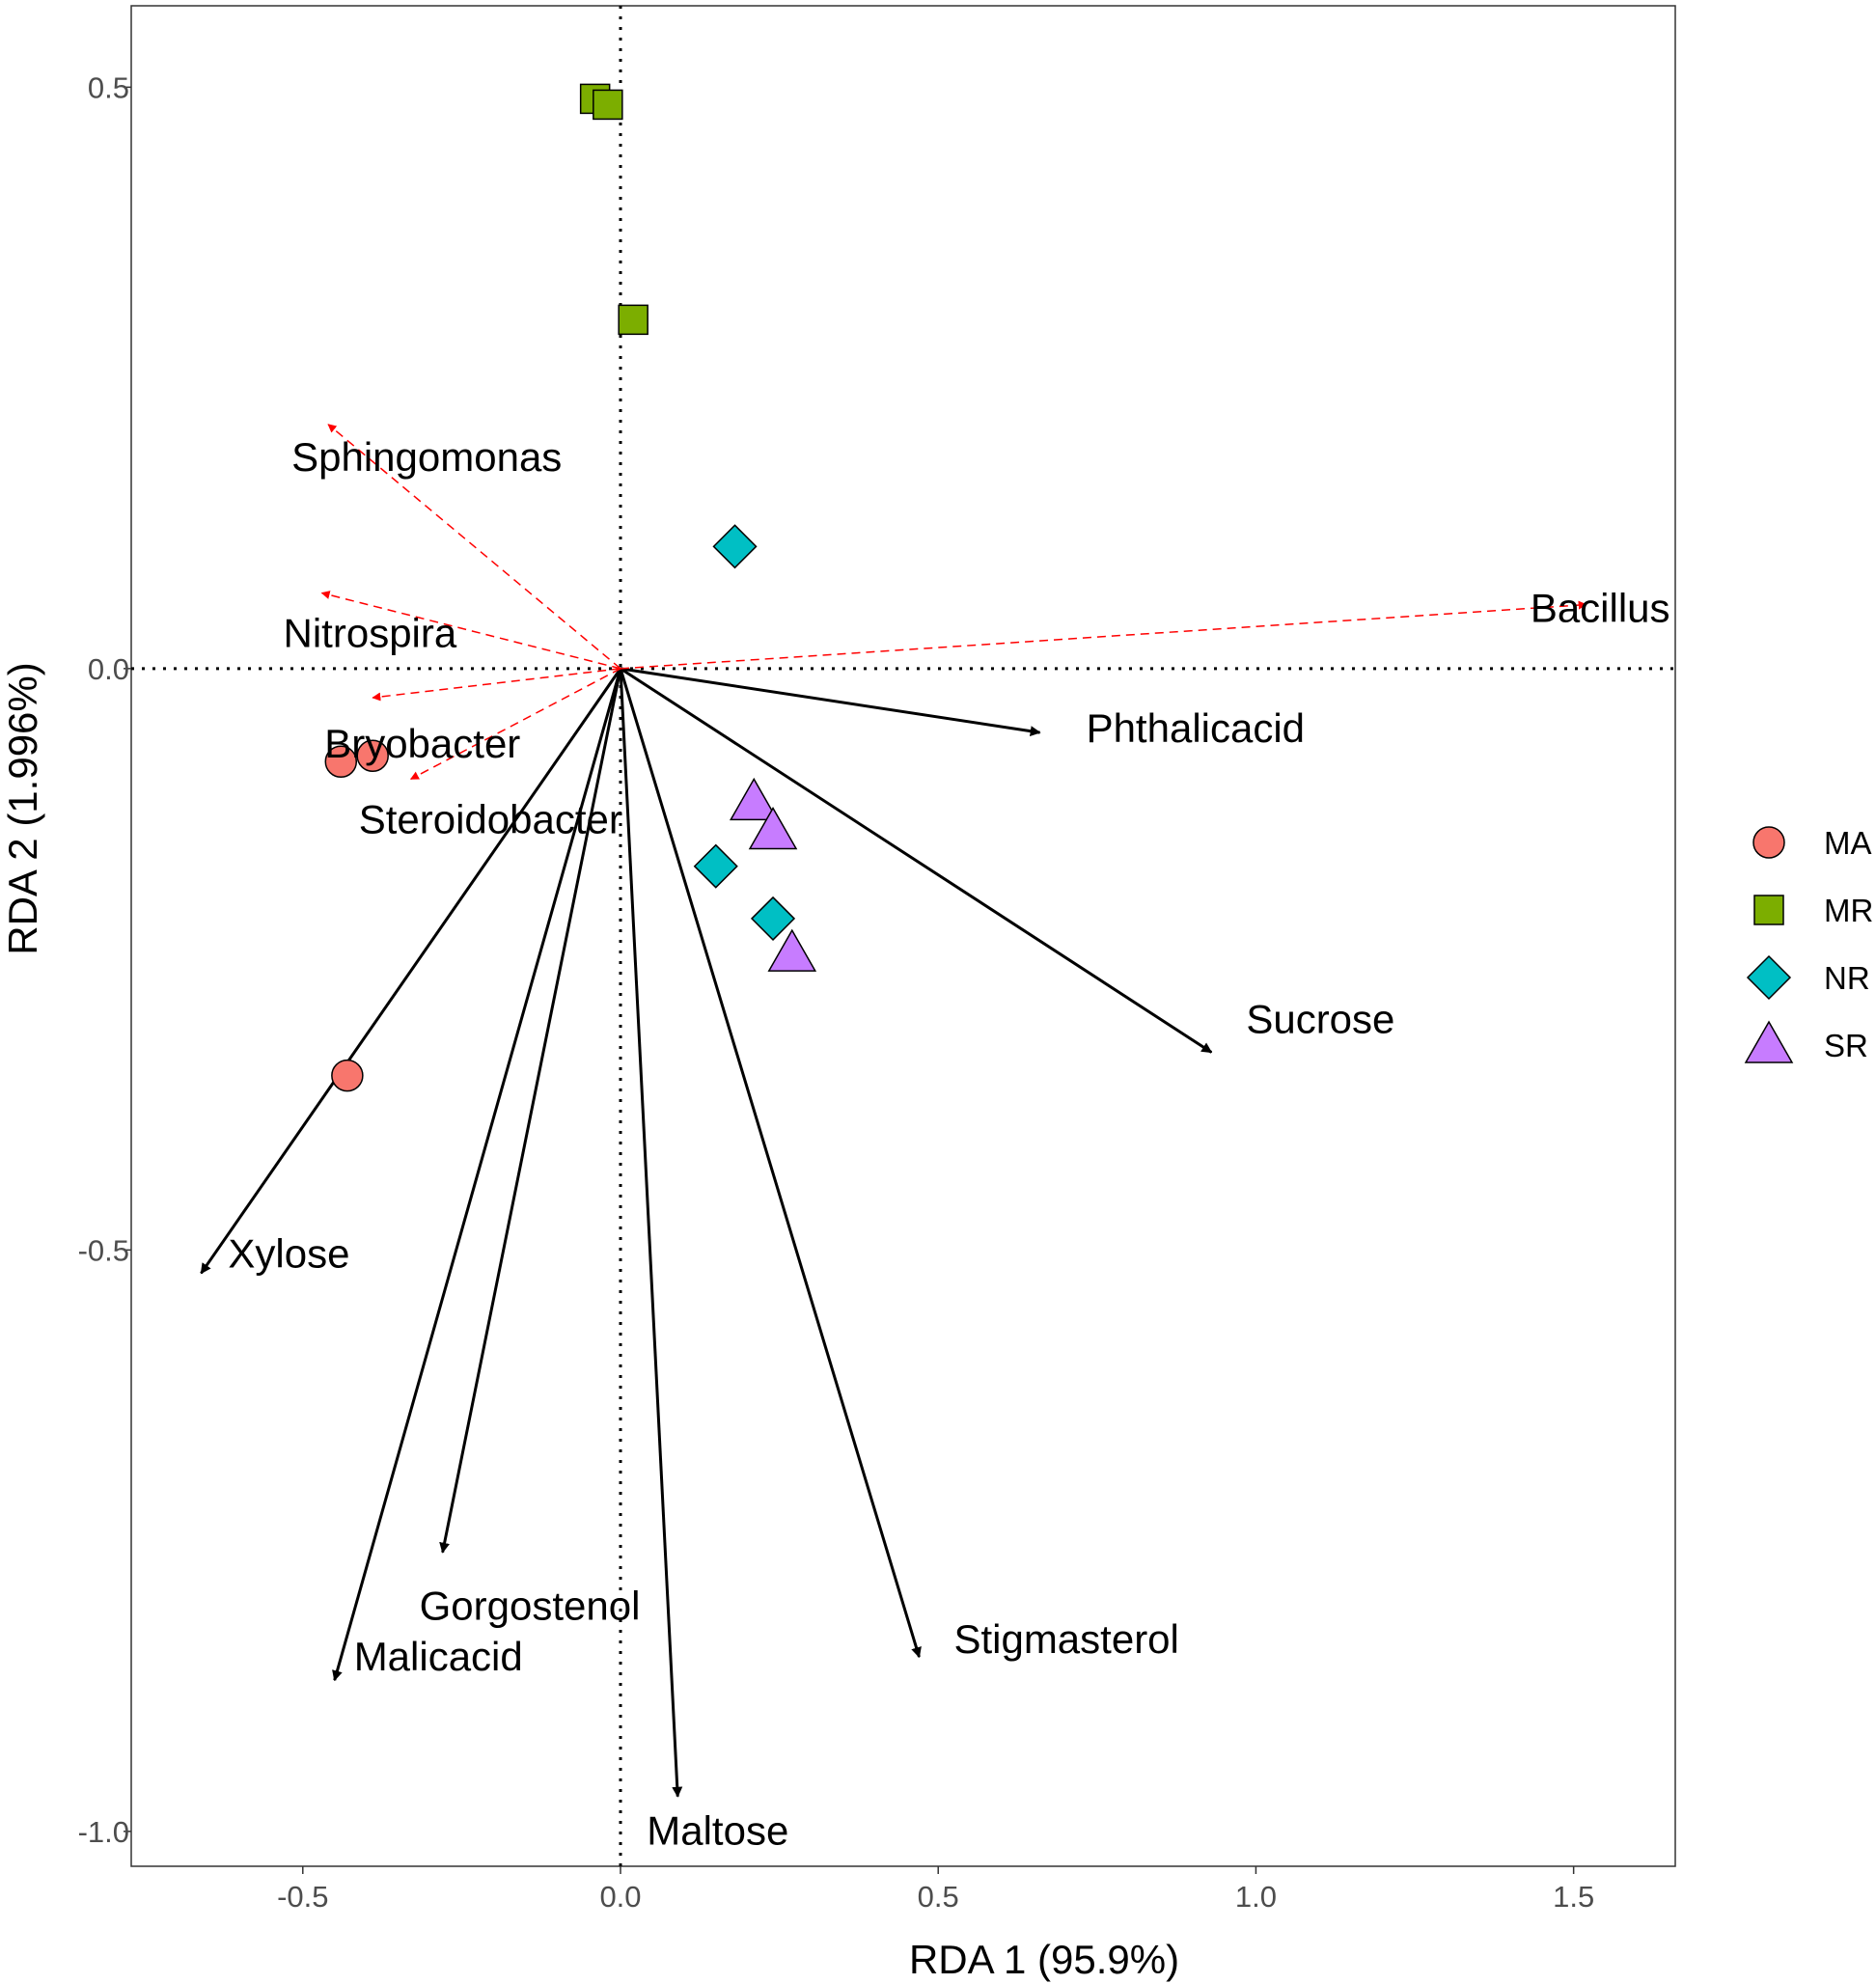 Image resolution: width=1876 pixels, height=1984 pixels. Describe the element at coordinates (438, 1656) in the screenshot. I see `env-vector-label: Malicacid` at that location.